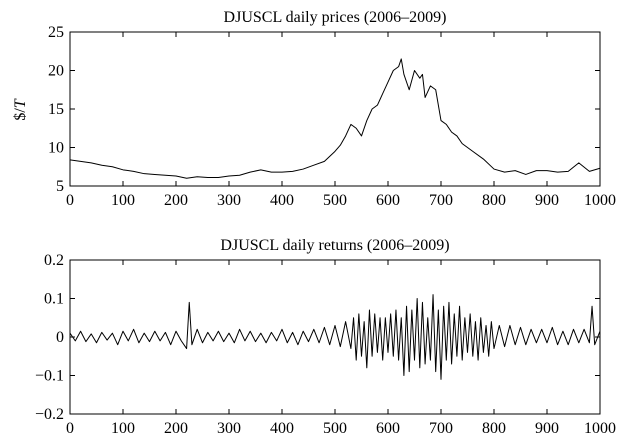  Describe the element at coordinates (229, 428) in the screenshot. I see `returns-xtick-label: 300` at that location.